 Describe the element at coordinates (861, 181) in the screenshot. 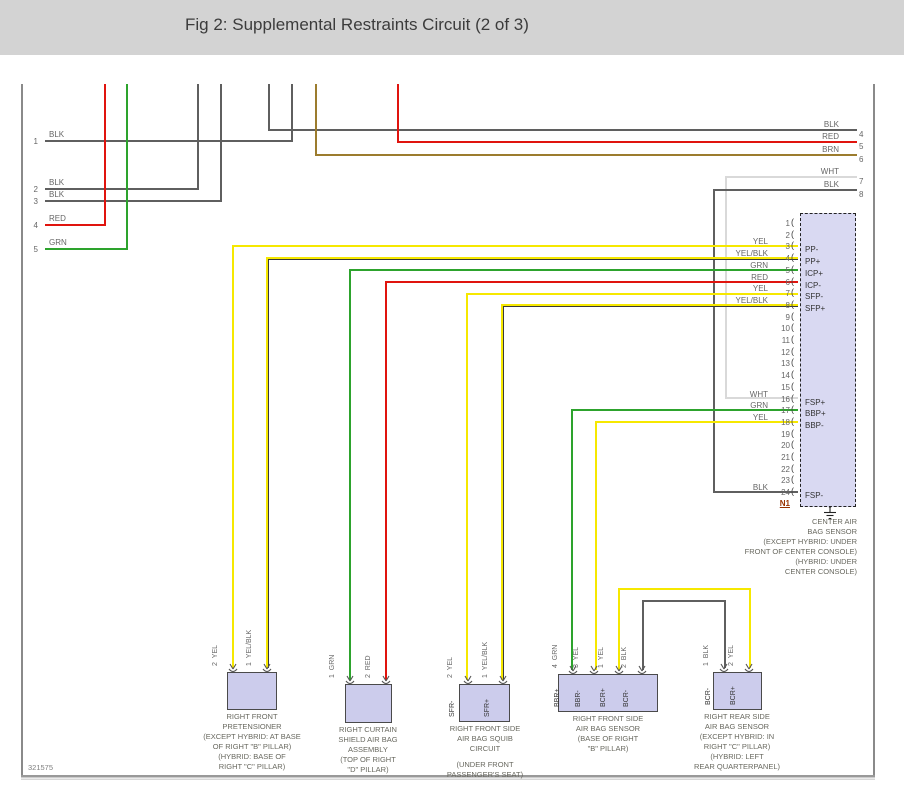

I see `right-pin-number: 7` at that location.